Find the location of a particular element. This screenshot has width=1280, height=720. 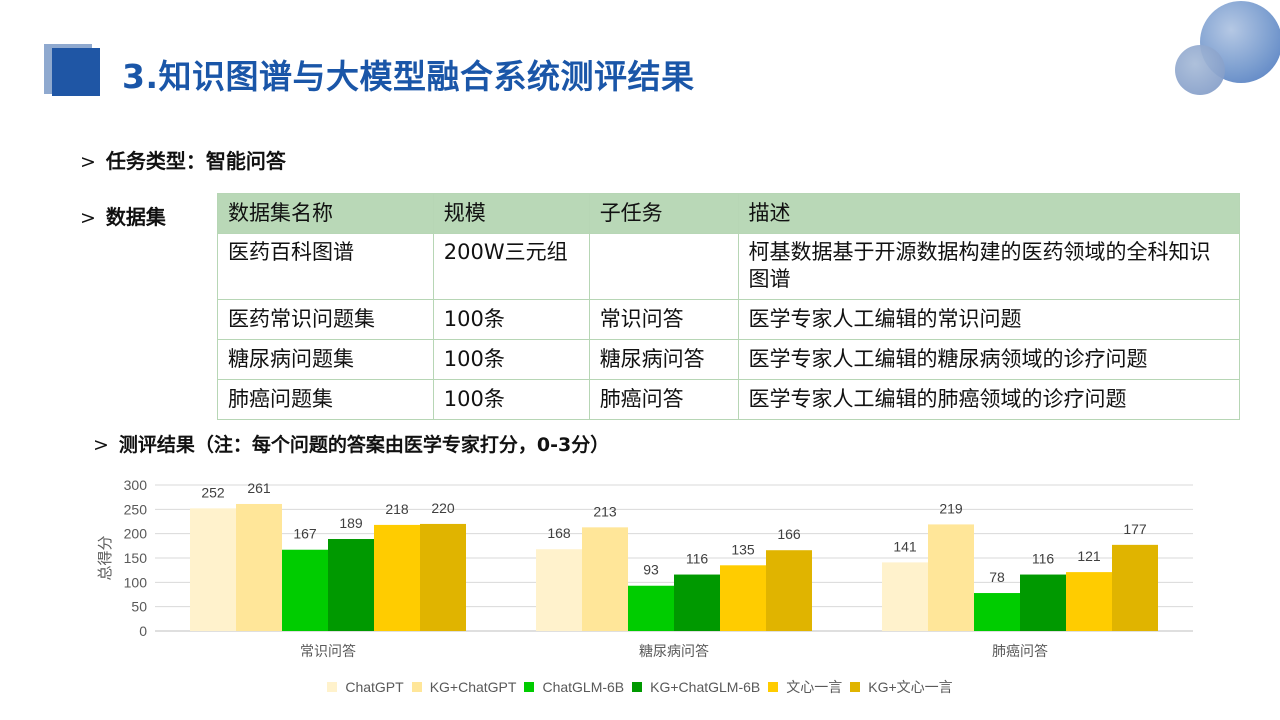

table-cell: 医药常识问题集 is located at coordinates (325, 319).